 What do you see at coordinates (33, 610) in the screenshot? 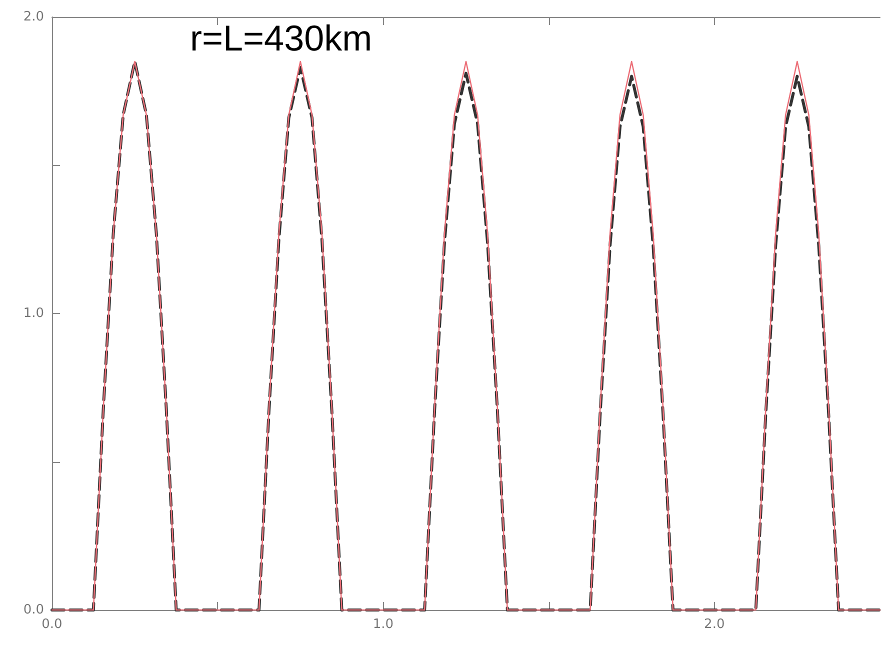
I see `y-tick-label: 0.0` at bounding box center [33, 610].